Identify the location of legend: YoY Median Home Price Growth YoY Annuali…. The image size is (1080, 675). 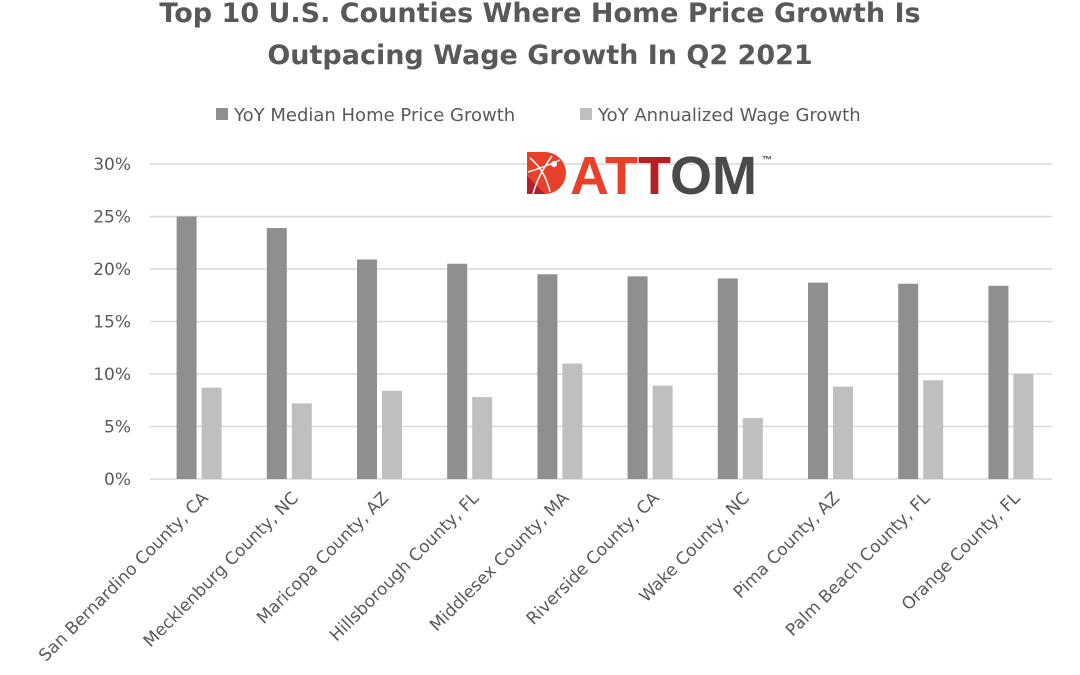
(538, 115).